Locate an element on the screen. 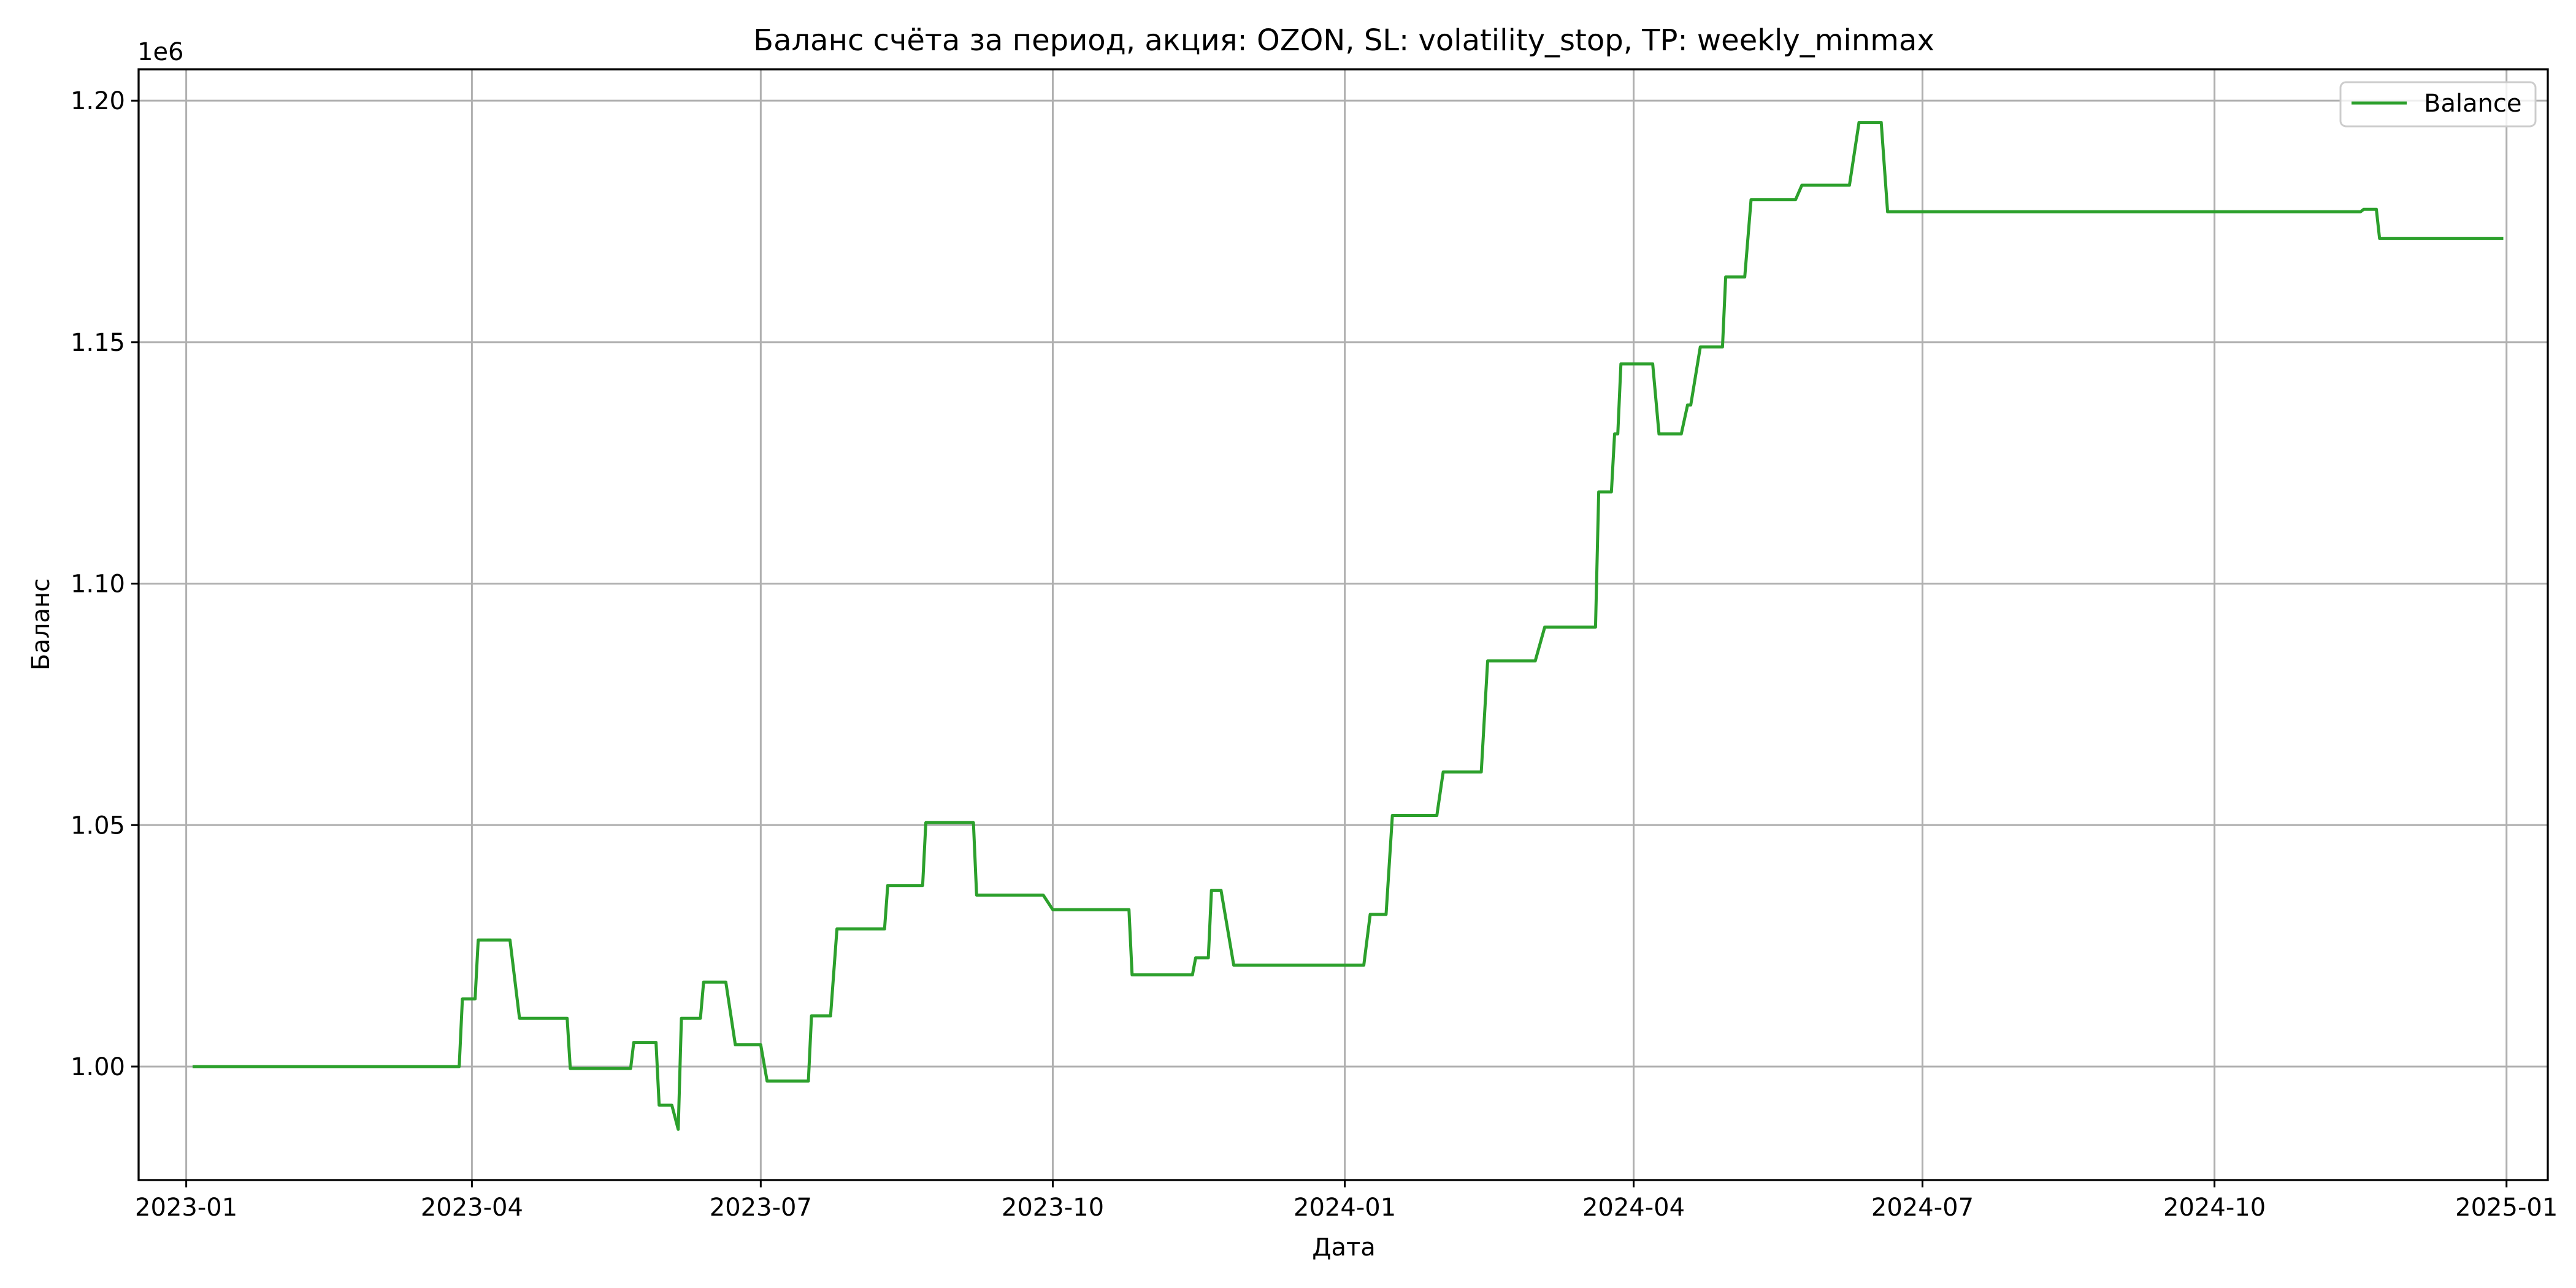  legend-box is located at coordinates (2438, 104).